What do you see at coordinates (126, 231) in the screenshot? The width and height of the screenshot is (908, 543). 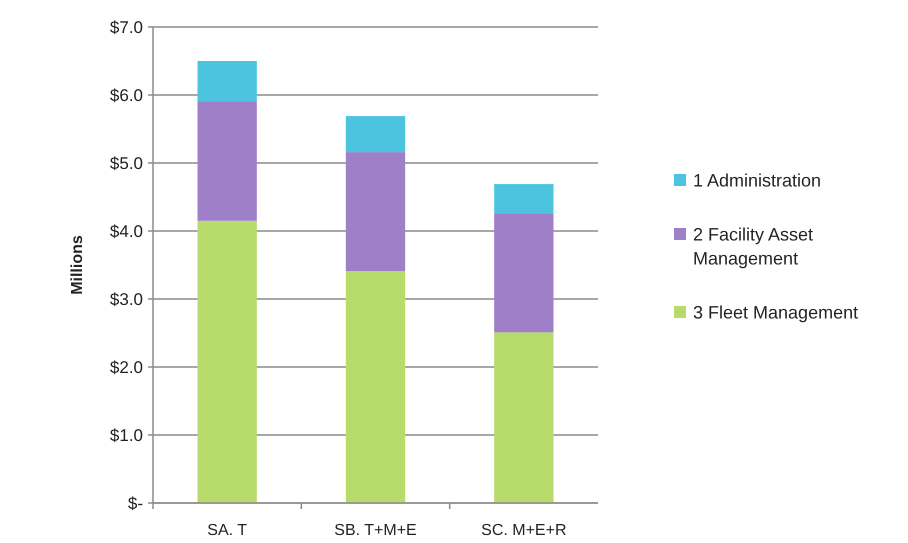 I see `y-tick-label: $4.0` at bounding box center [126, 231].